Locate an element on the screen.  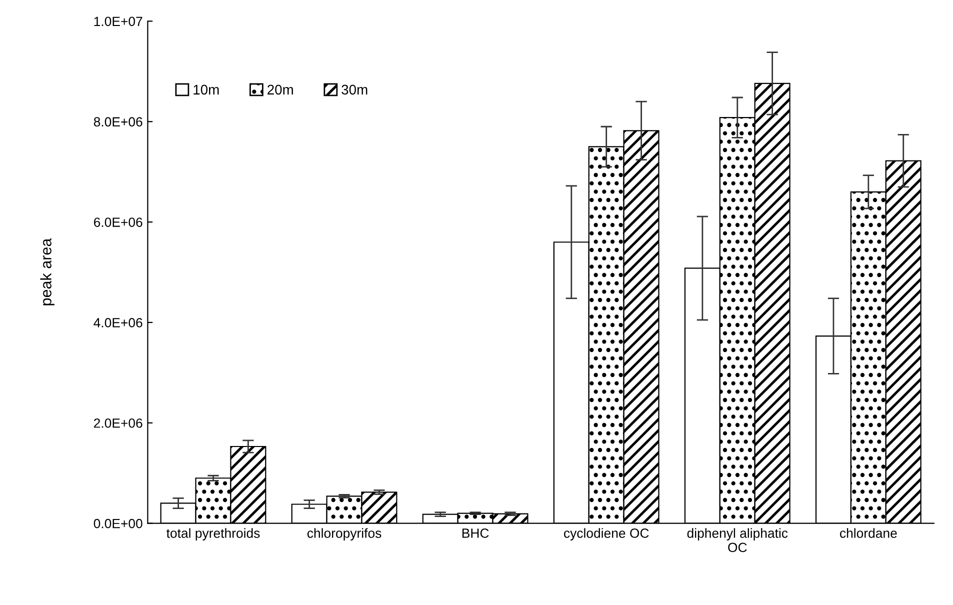
y-tick-label: 1.0E+07 is located at coordinates (118, 21).